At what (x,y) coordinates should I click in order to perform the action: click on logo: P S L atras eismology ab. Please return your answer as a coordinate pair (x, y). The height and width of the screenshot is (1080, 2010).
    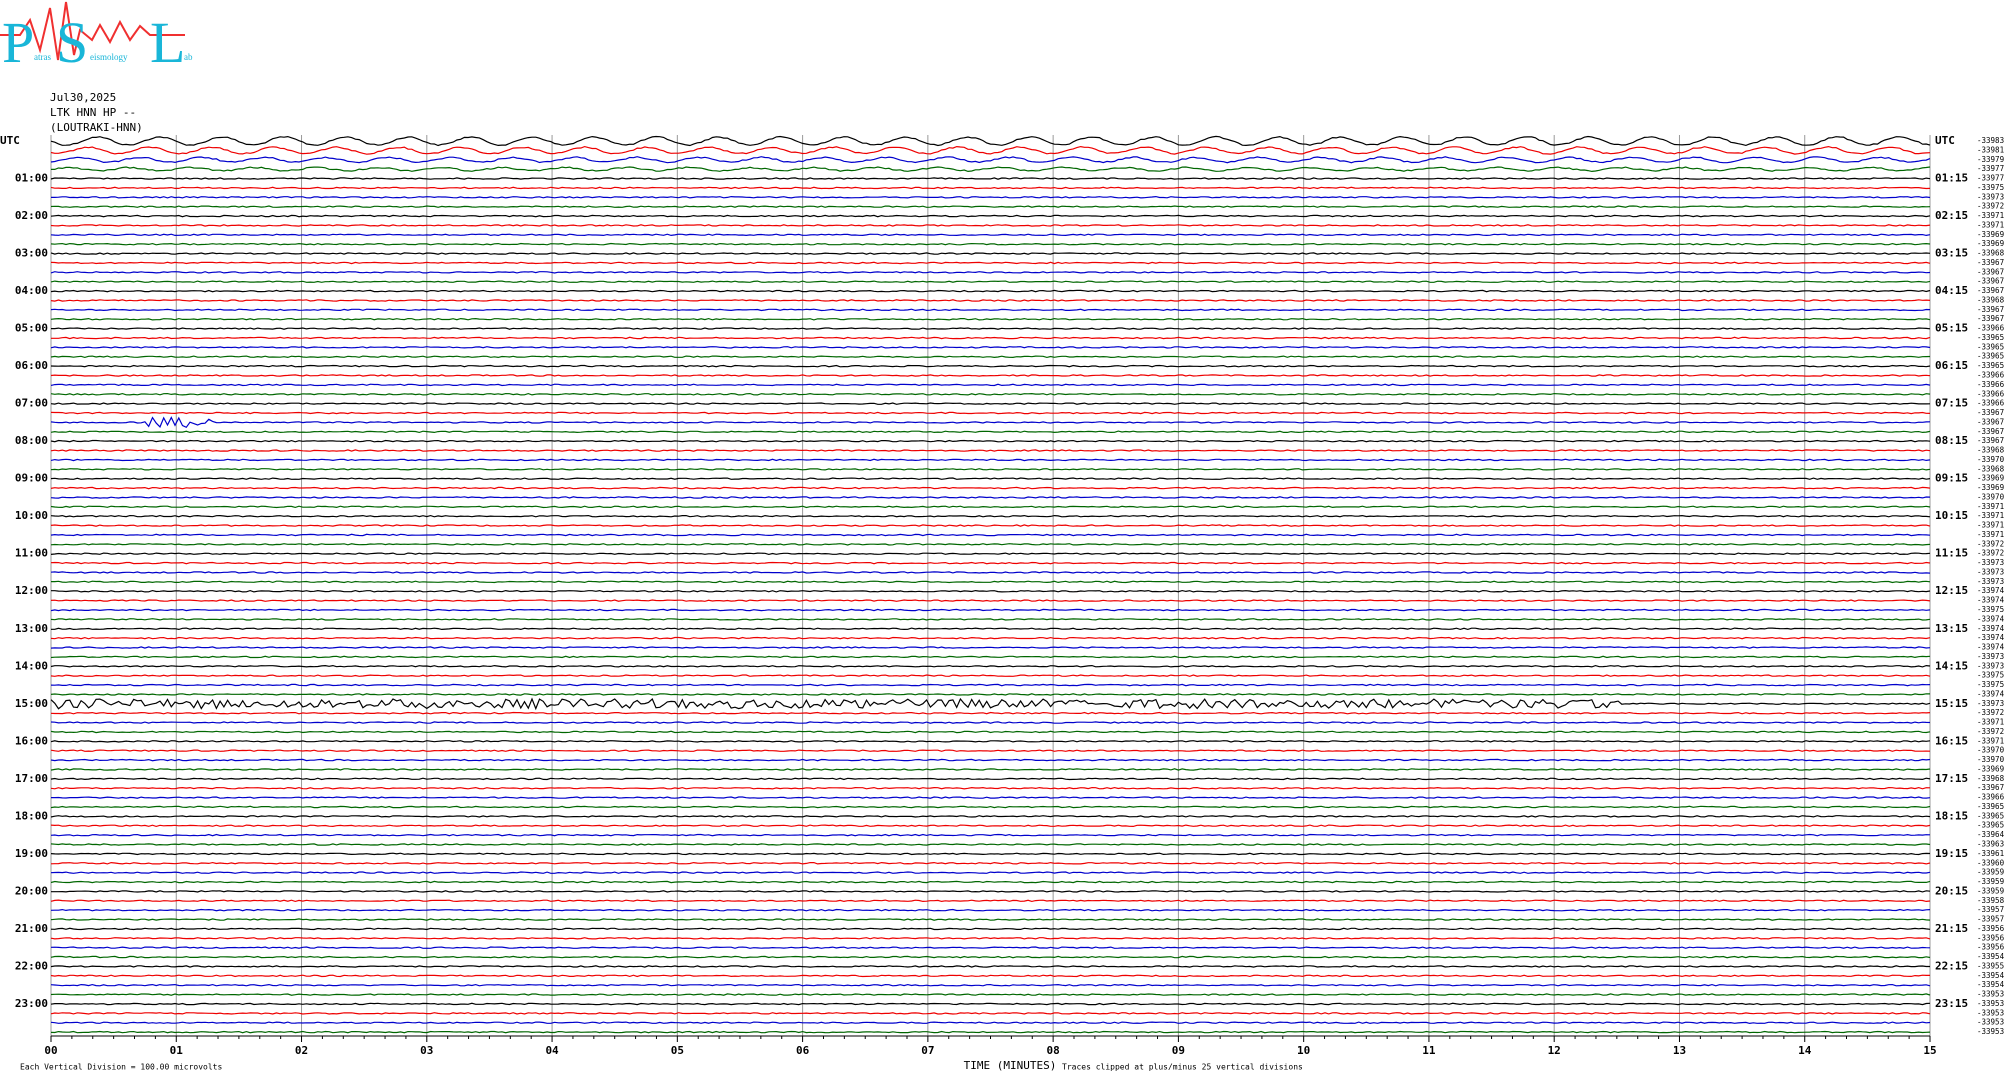
    Looking at the image, I should click on (96, 38).